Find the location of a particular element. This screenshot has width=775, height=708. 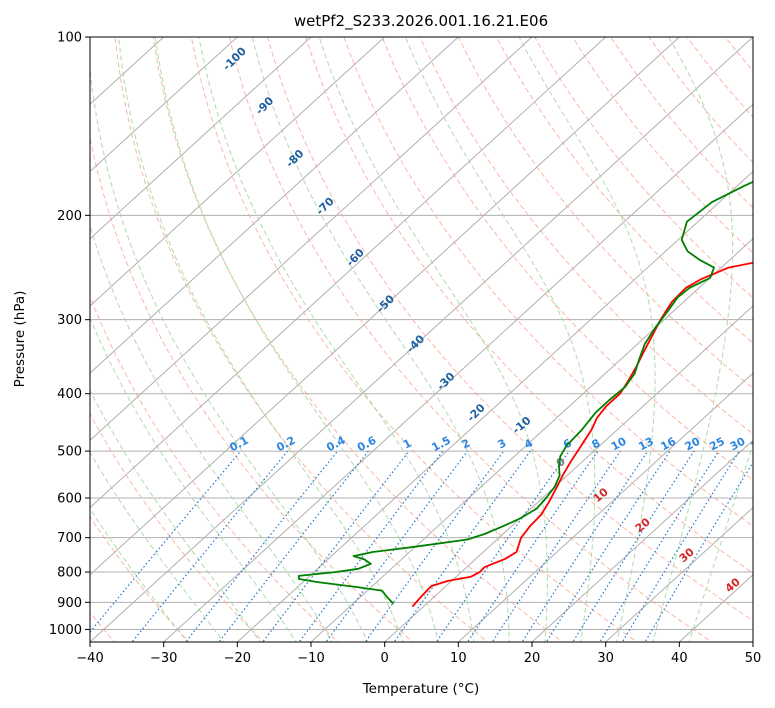

dry-adiabat-label: -30 is located at coordinates (445, 381).